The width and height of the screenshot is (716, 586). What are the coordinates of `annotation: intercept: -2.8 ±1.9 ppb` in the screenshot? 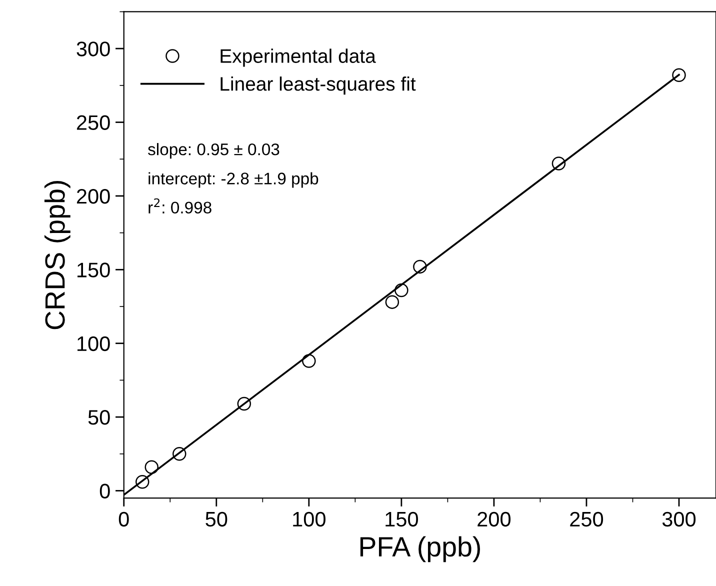 It's located at (233, 180).